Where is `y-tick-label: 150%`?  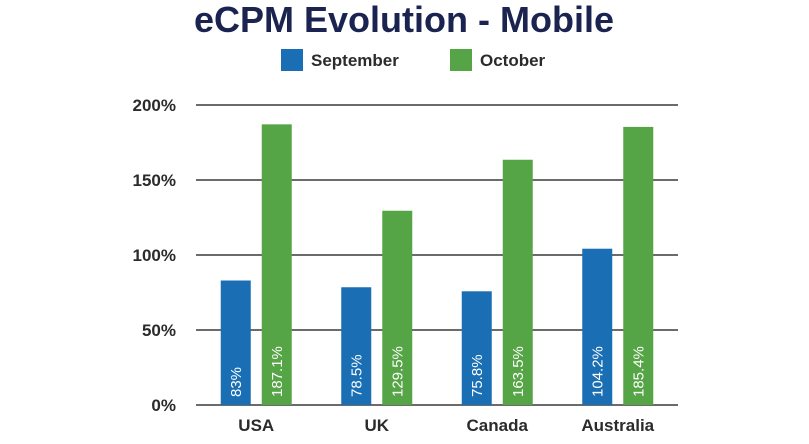
y-tick-label: 150% is located at coordinates (154, 180).